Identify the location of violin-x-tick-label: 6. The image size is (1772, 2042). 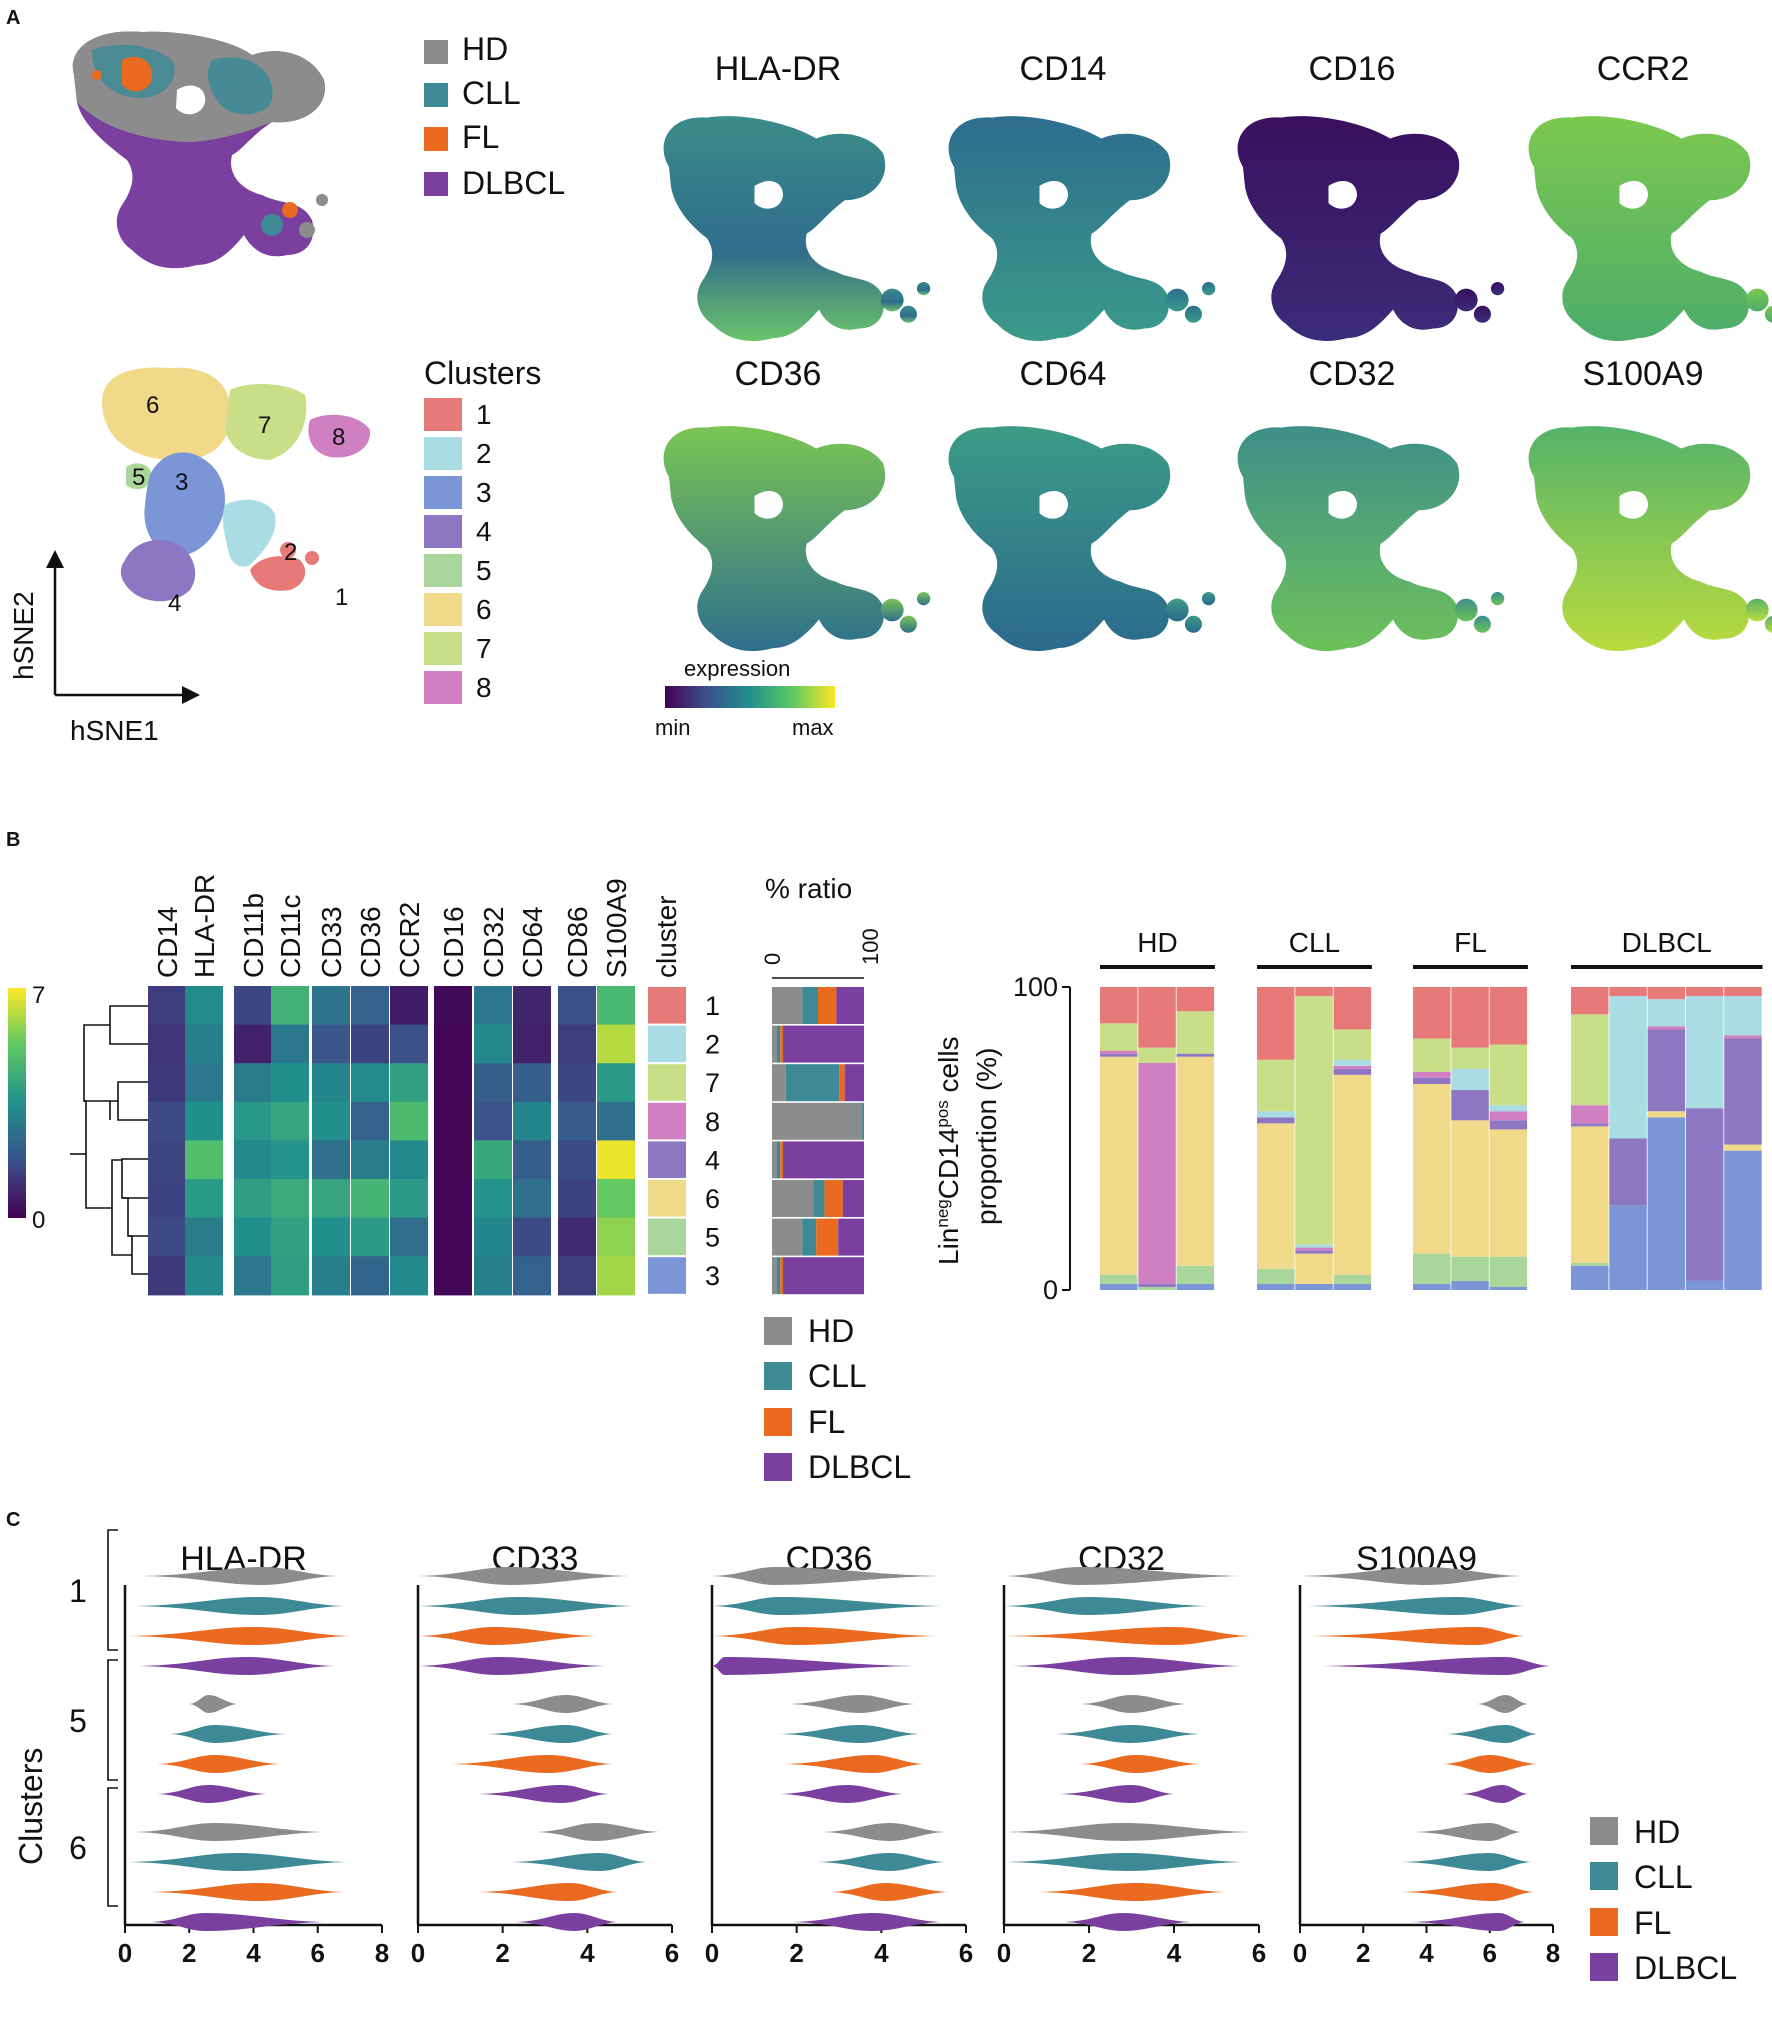
(966, 1953).